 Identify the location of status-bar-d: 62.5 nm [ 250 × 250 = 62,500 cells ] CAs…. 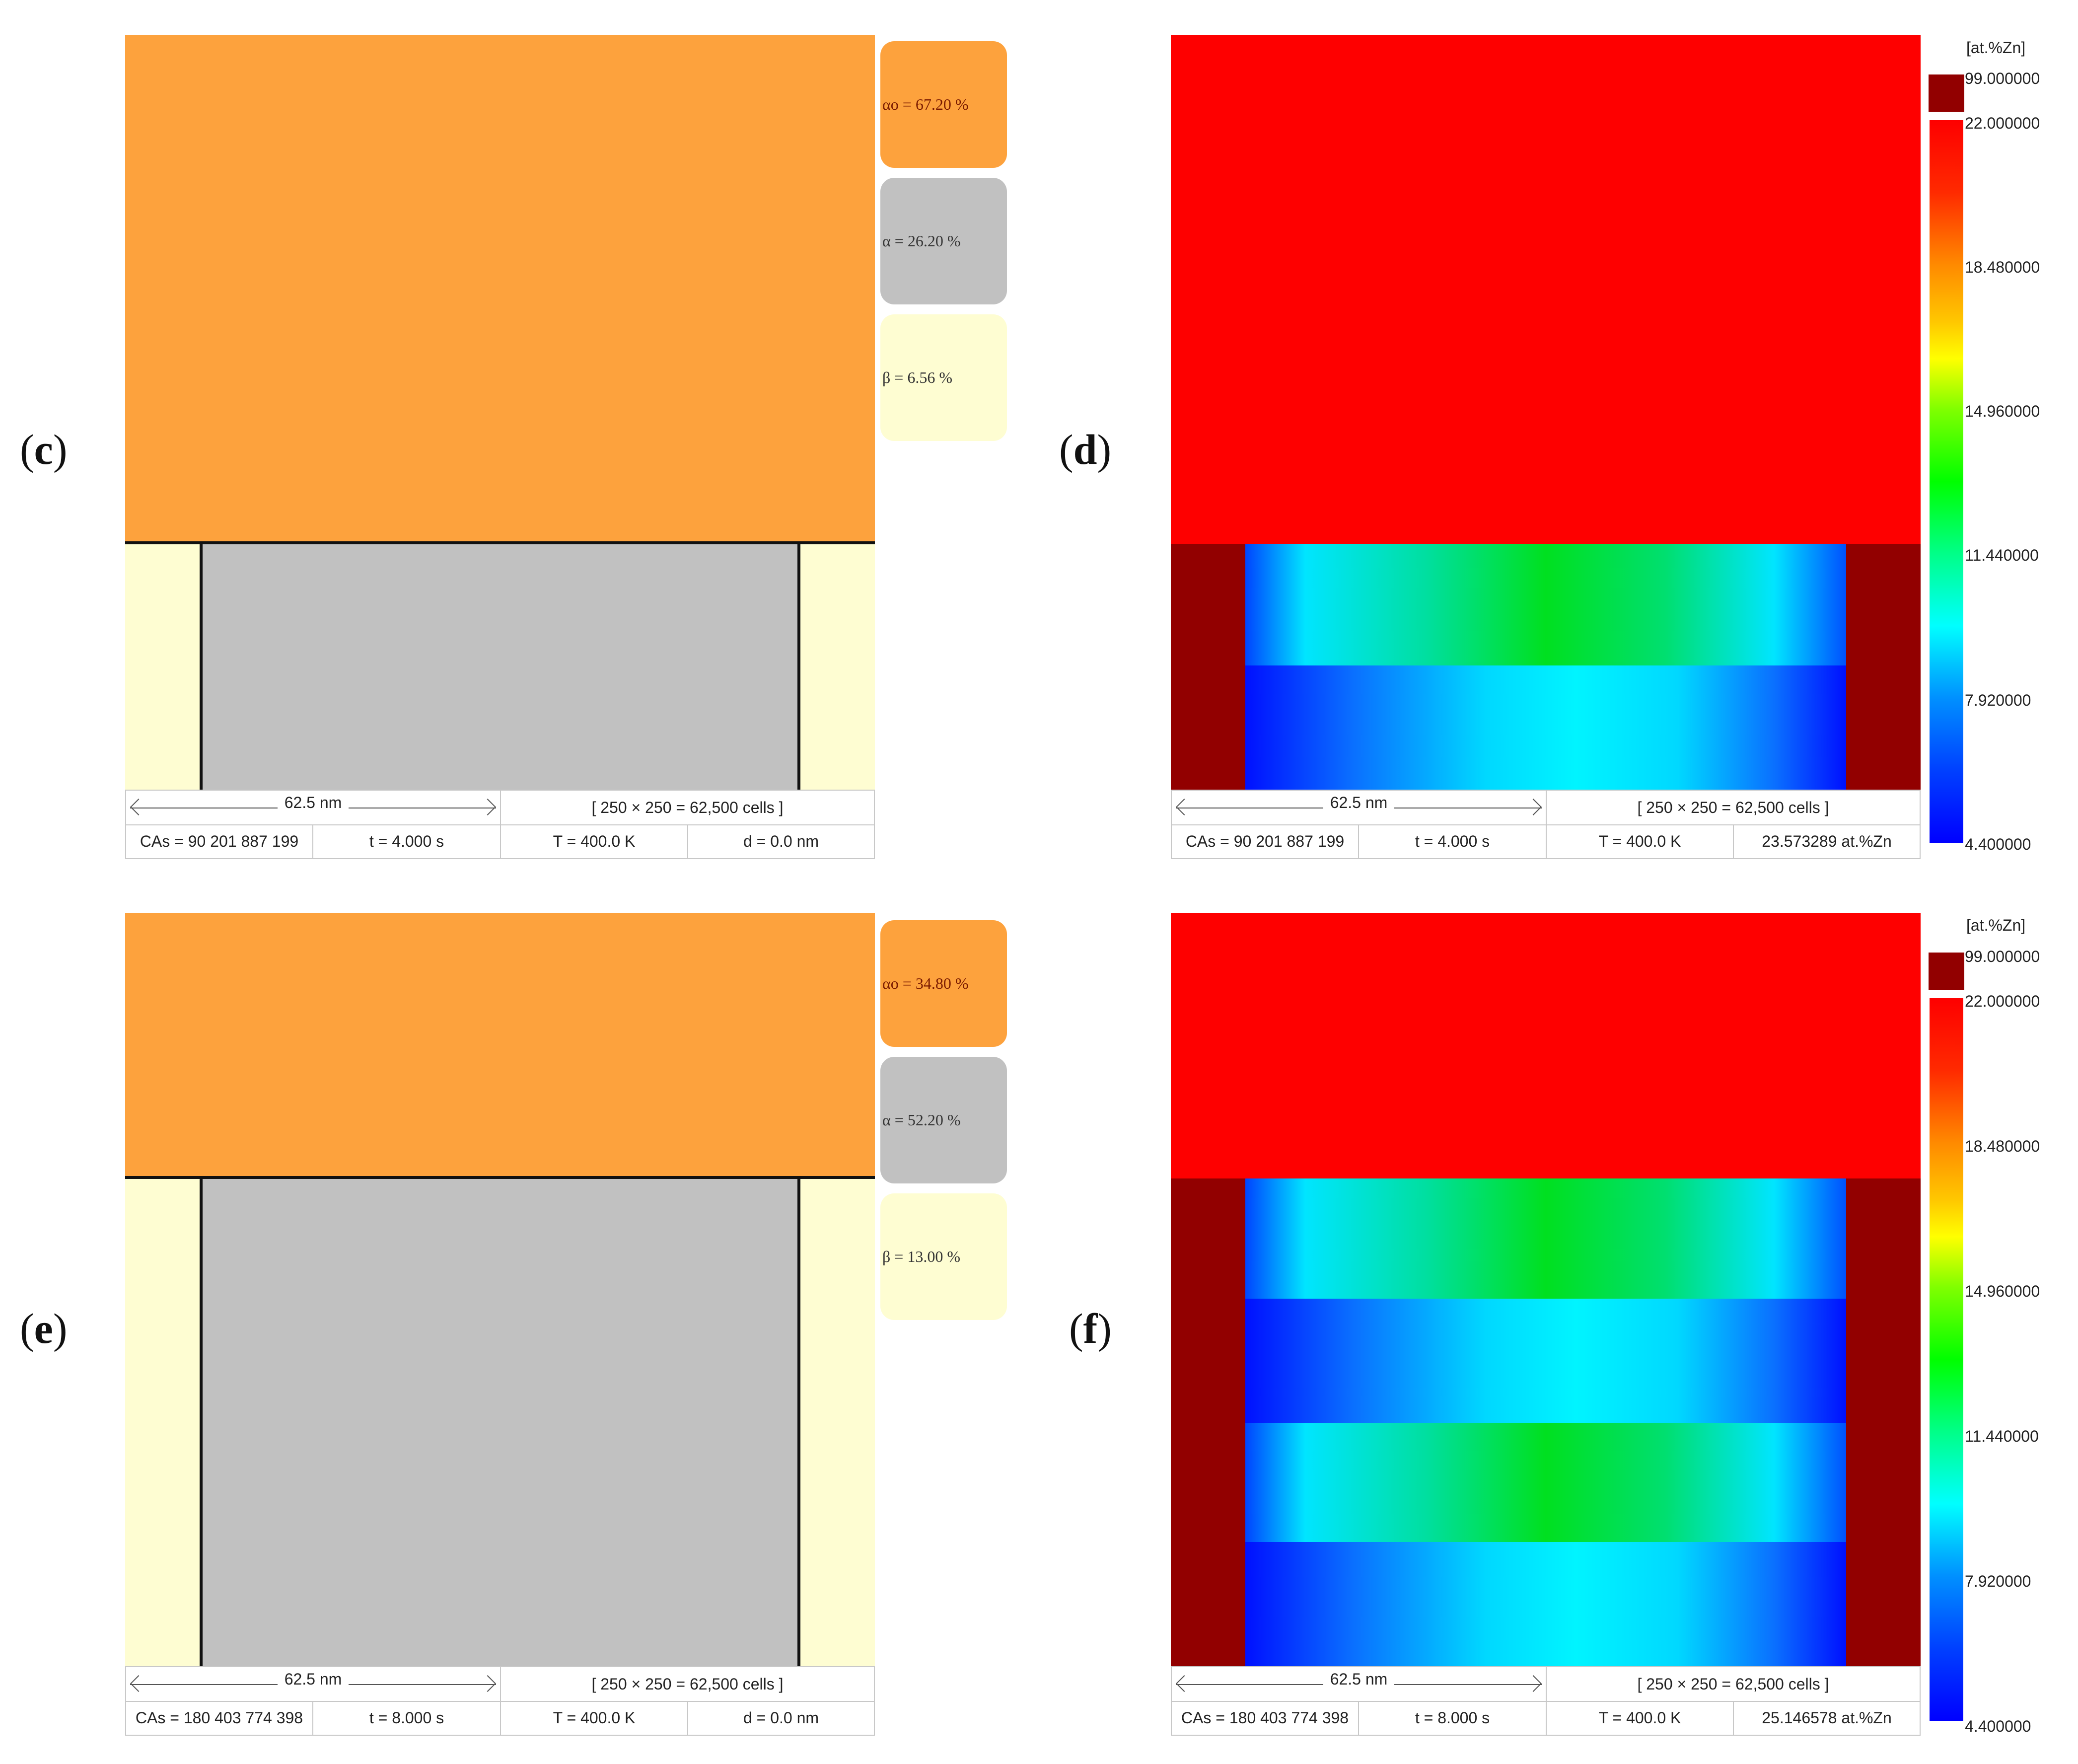
(1546, 824).